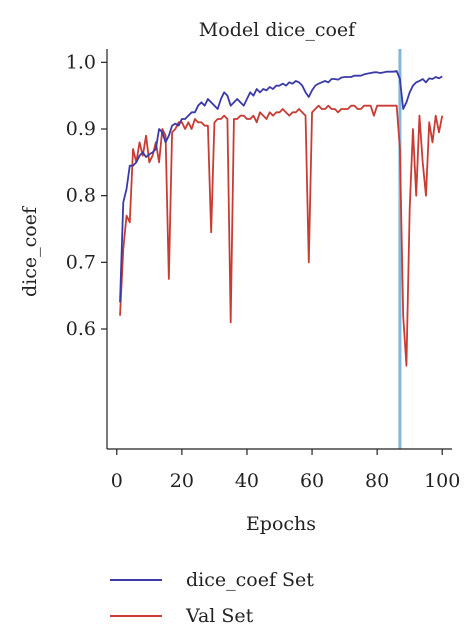  Describe the element at coordinates (81, 262) in the screenshot. I see `y-tick-label: 0.7` at that location.